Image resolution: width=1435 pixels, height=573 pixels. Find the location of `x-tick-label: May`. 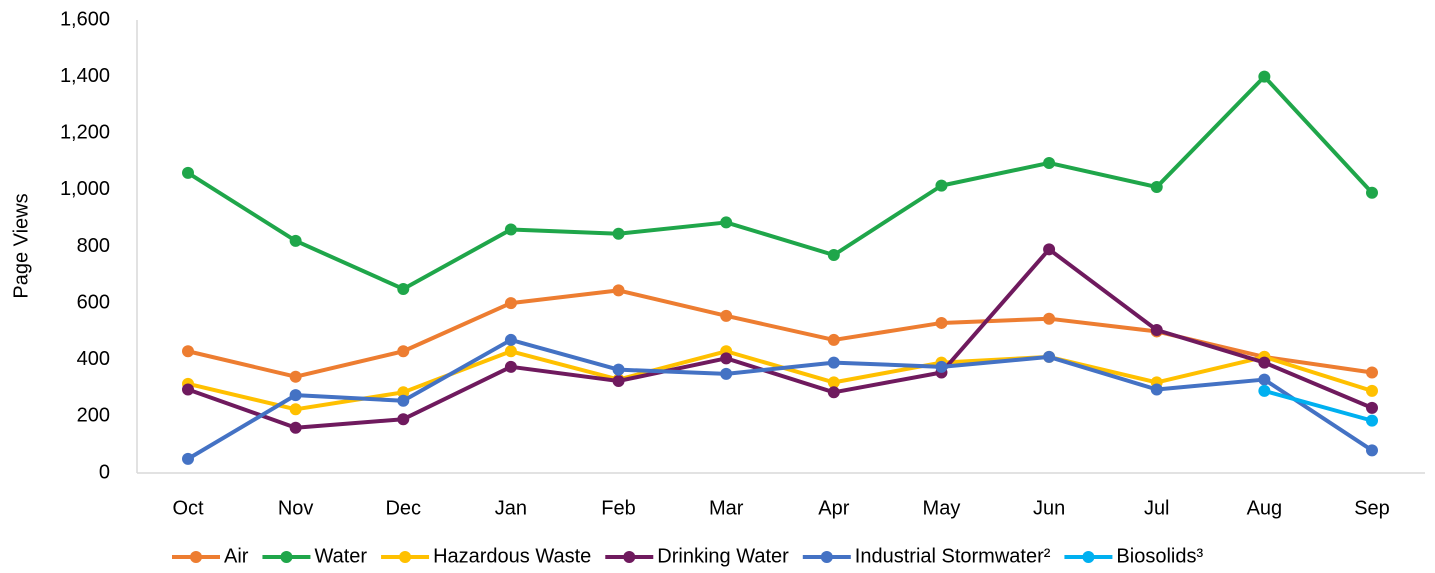

x-tick-label: May is located at coordinates (942, 508).